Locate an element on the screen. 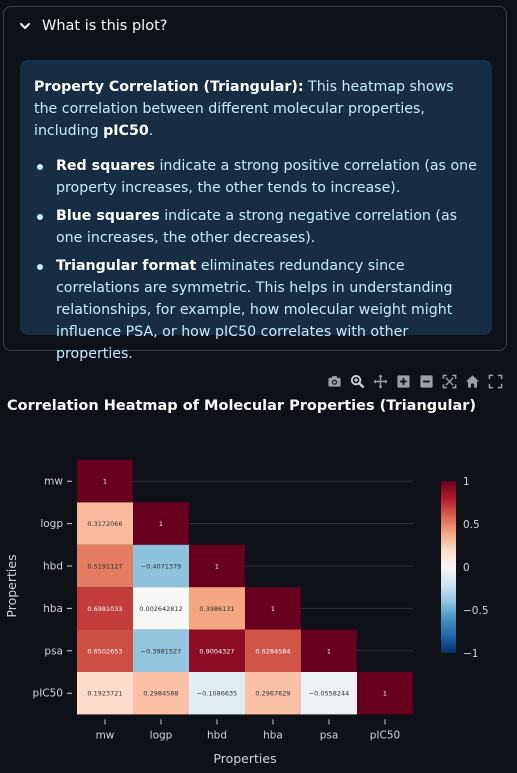 This screenshot has height=773, width=517. y-axis-label: Properties is located at coordinates (11, 585).